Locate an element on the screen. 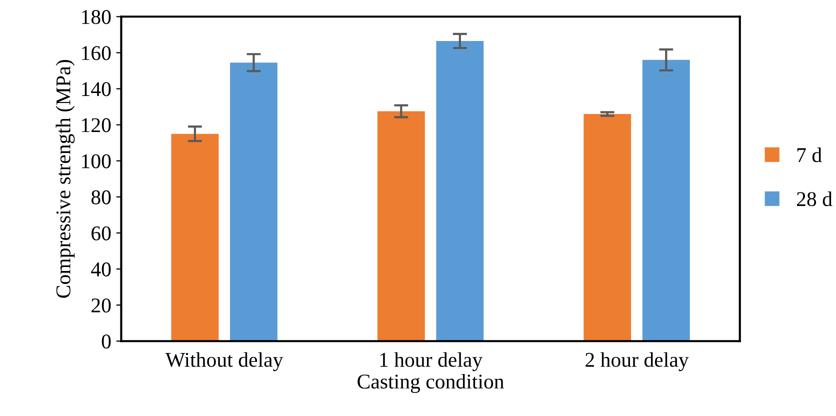 This screenshot has width=836, height=416. x-tick-label: 1 hour delay is located at coordinates (431, 362).